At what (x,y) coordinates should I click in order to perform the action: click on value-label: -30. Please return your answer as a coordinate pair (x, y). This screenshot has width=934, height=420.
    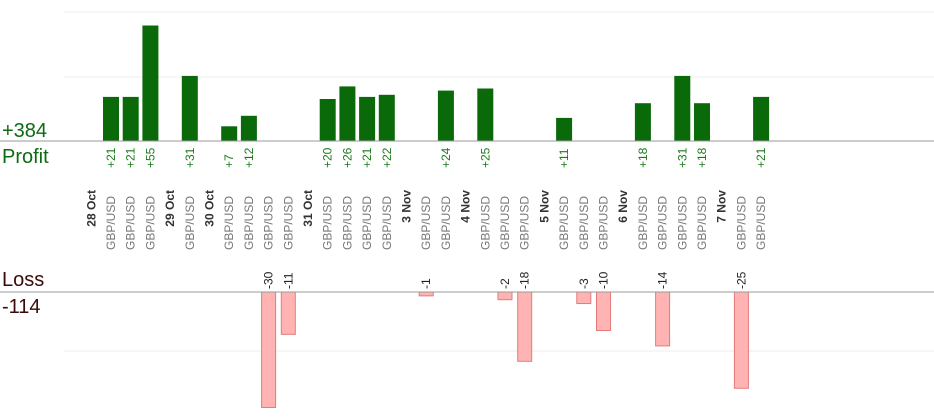
    Looking at the image, I should click on (269, 280).